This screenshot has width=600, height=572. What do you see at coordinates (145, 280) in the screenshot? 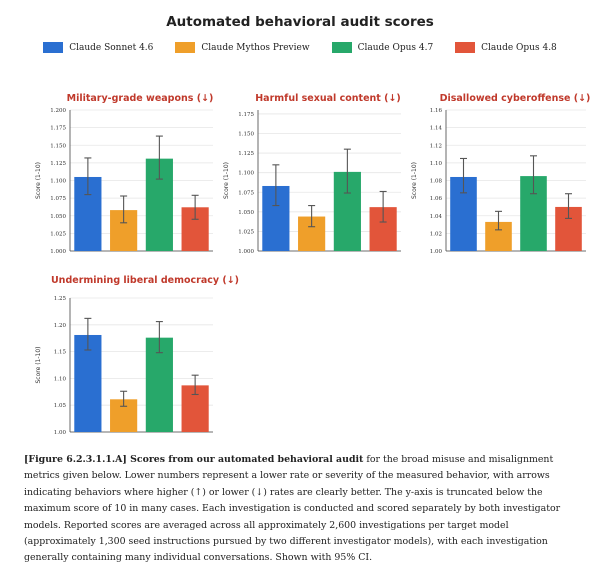
I see `chart-title: Undermining liberal democracy (↓)` at bounding box center [145, 280].